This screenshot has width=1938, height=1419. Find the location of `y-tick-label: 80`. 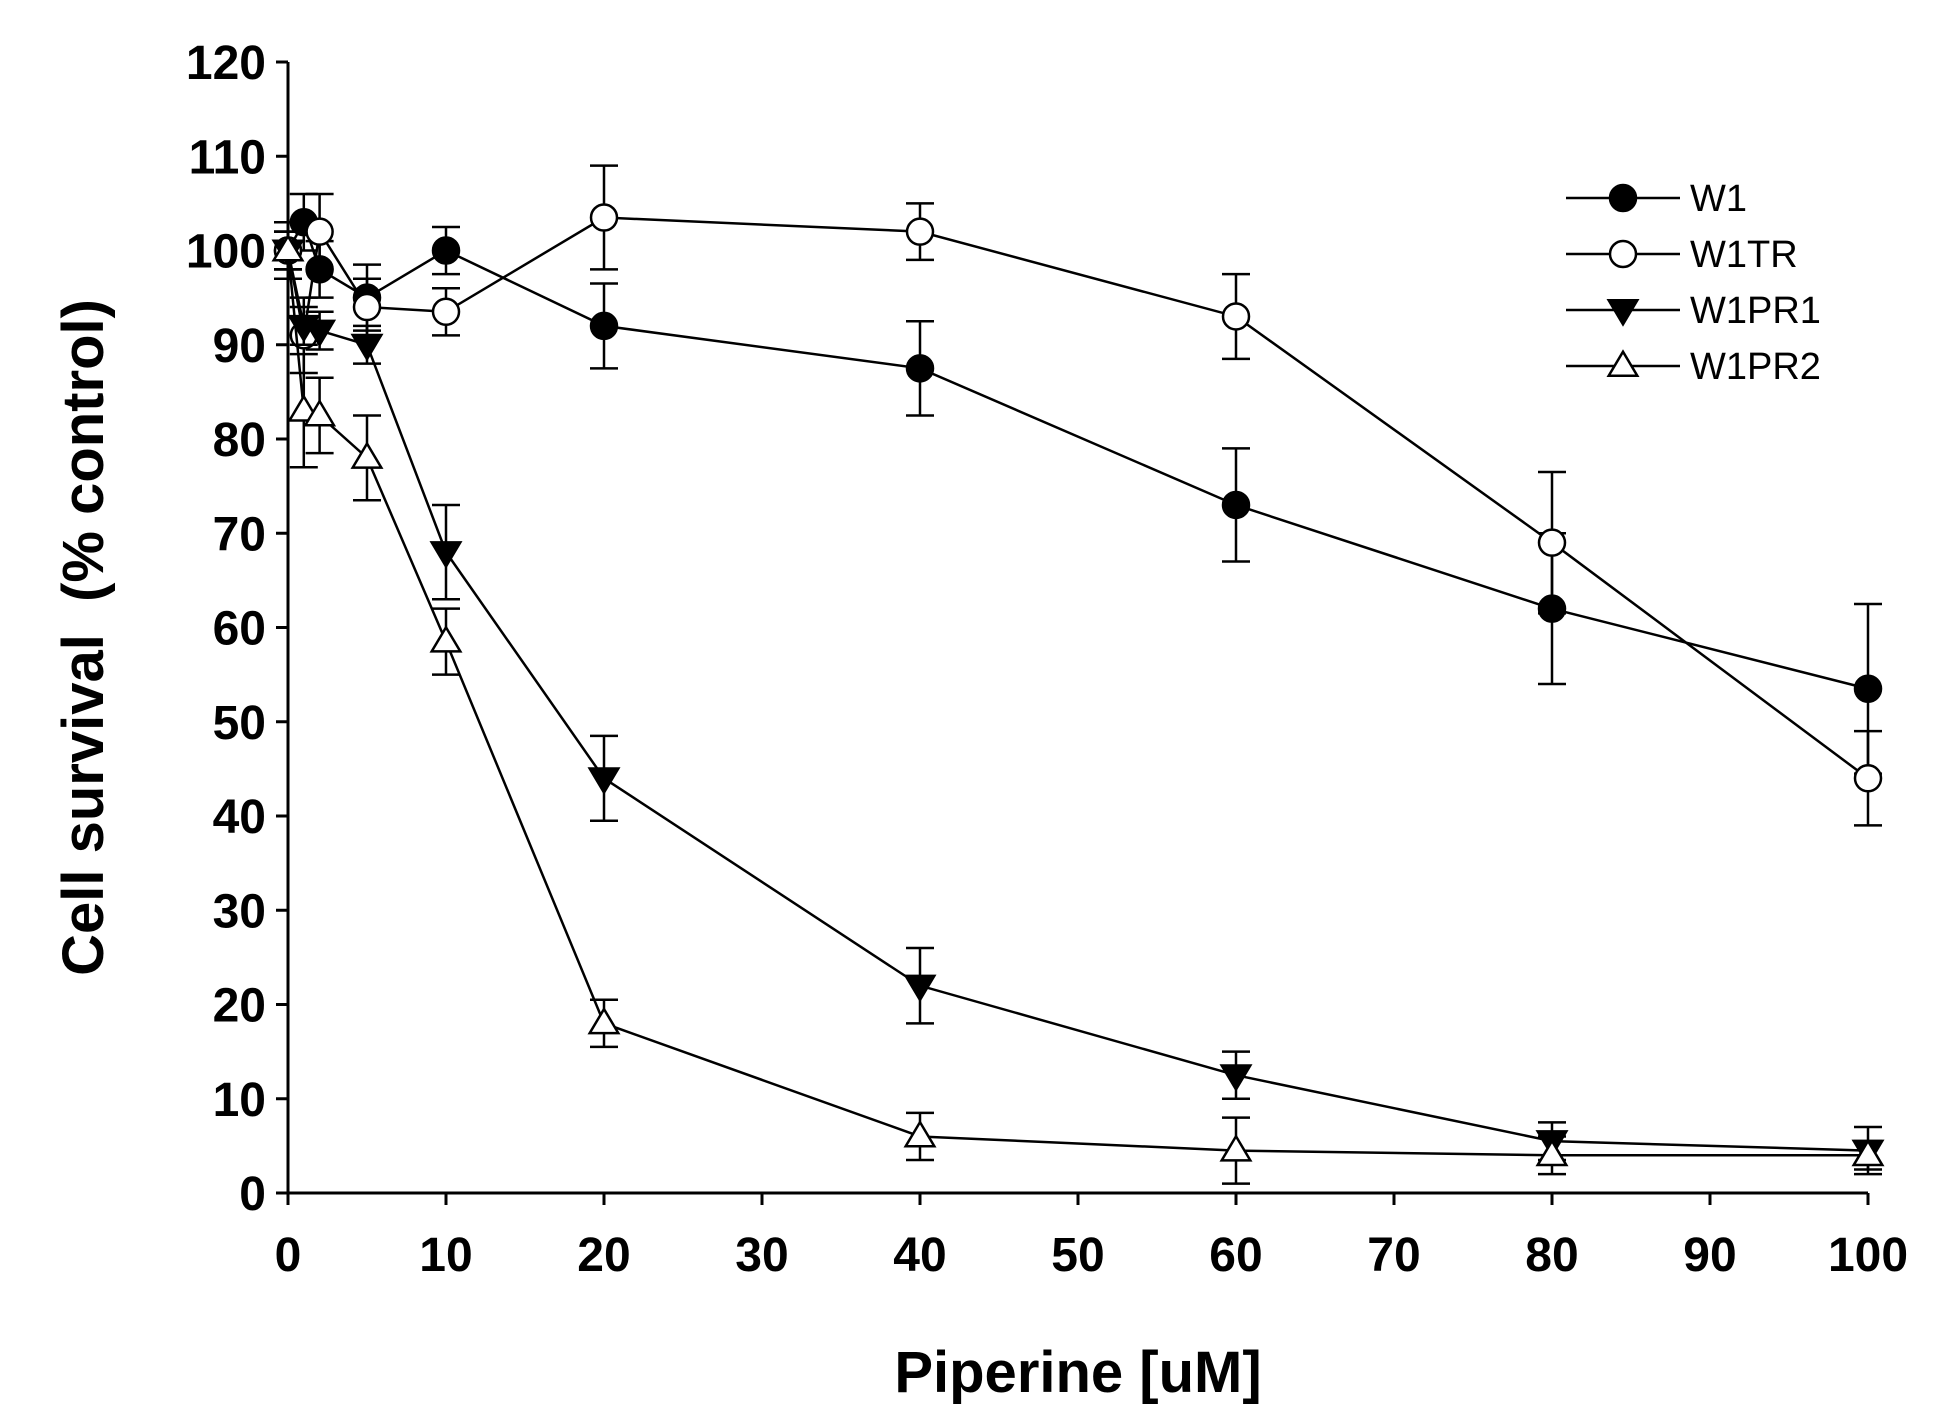

y-tick-label: 80 is located at coordinates (239, 440).